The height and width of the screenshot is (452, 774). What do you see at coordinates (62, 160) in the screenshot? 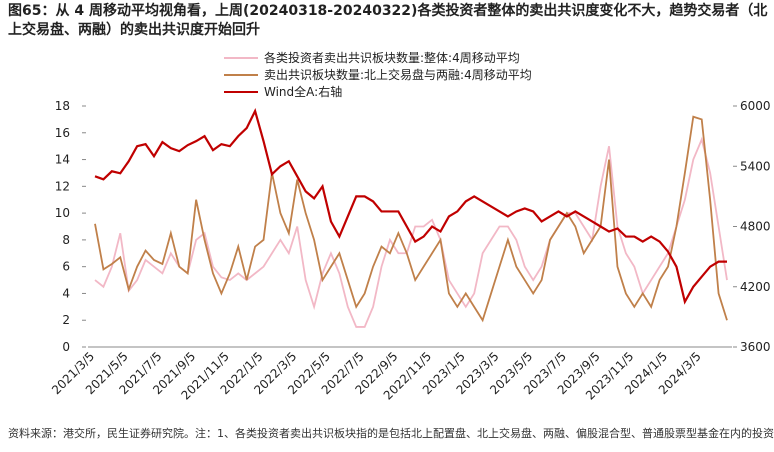
I see `y-tick-label: 14` at bounding box center [62, 160].